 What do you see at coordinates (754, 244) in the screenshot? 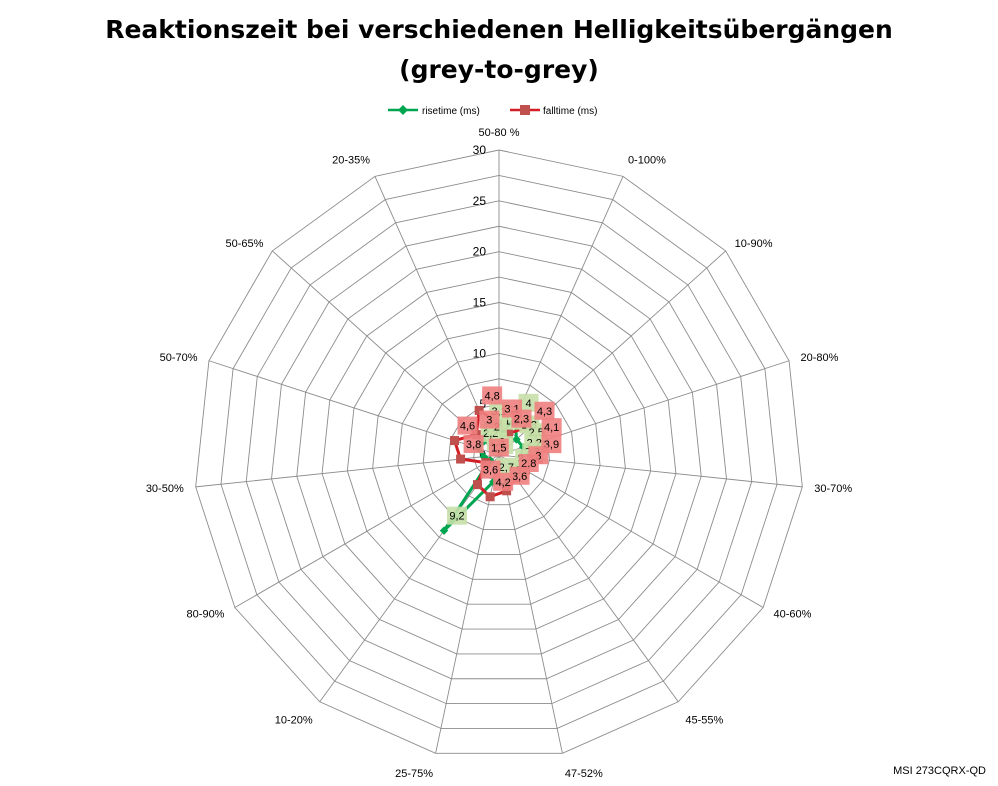
I see `category-label: 10-90%` at bounding box center [754, 244].